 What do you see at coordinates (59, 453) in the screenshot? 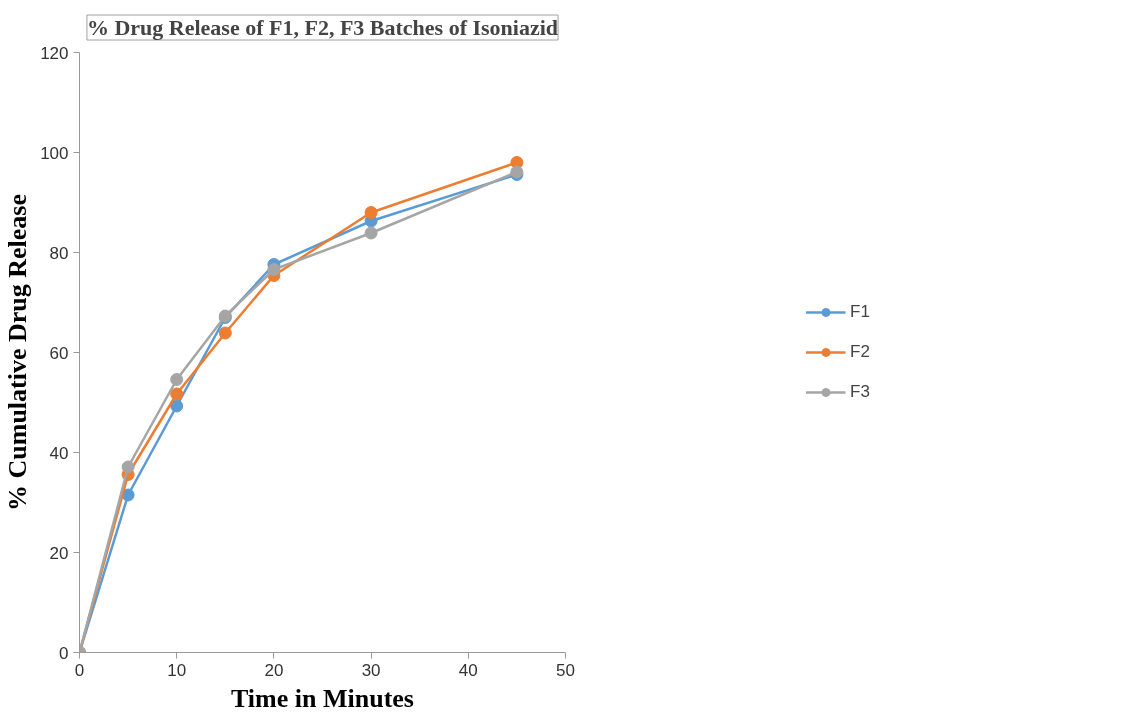
I see `y-tick-label: 40` at bounding box center [59, 453].